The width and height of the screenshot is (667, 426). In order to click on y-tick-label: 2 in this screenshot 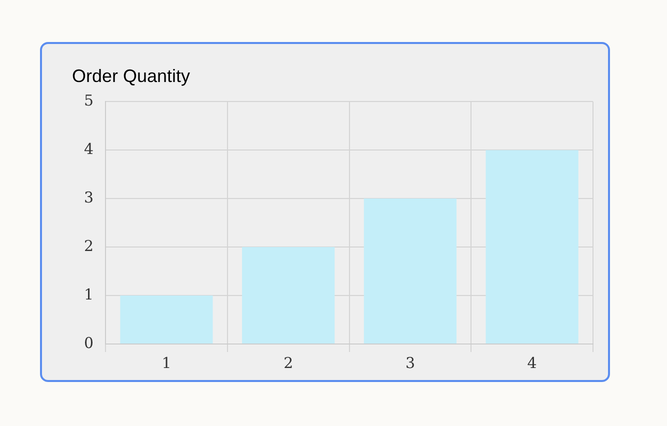, I will do `click(89, 245)`.